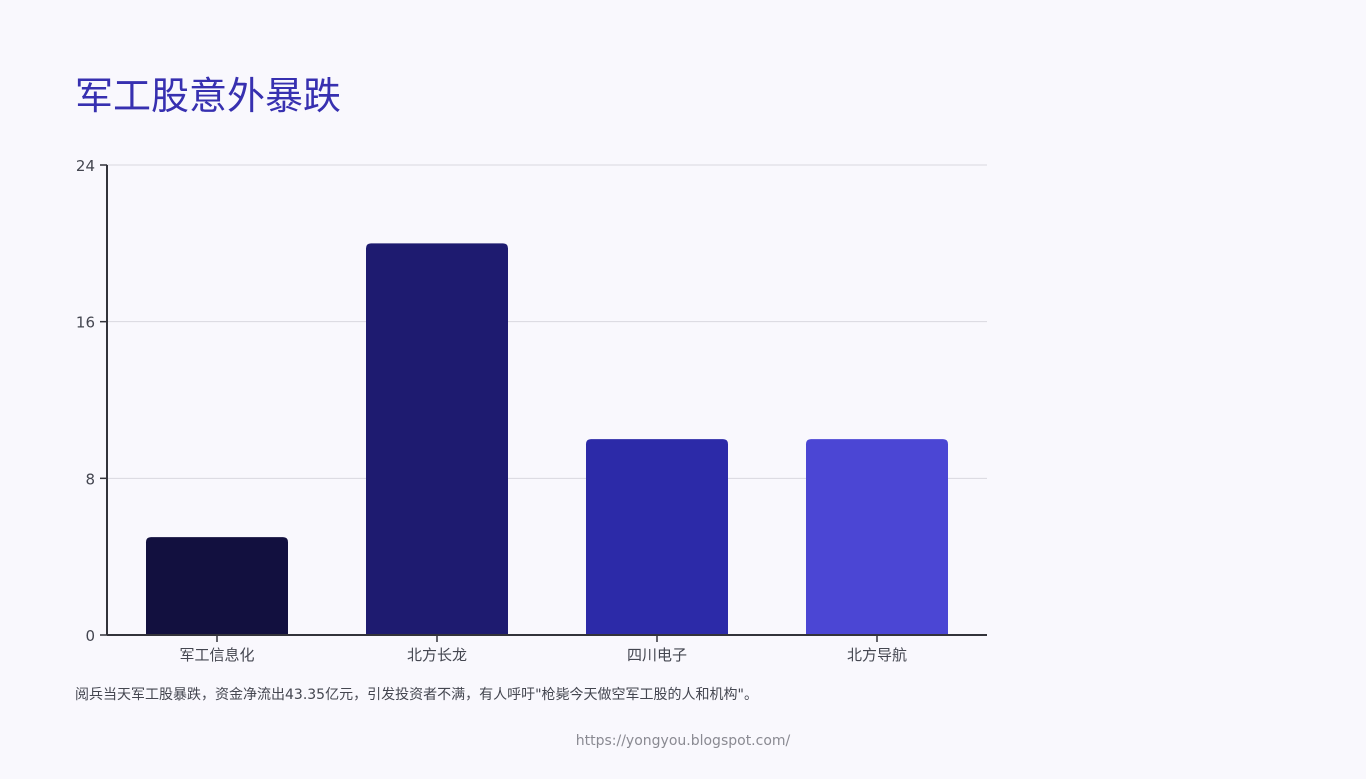 This screenshot has height=779, width=1366. Describe the element at coordinates (90, 479) in the screenshot. I see `y-tick-label: 8` at that location.